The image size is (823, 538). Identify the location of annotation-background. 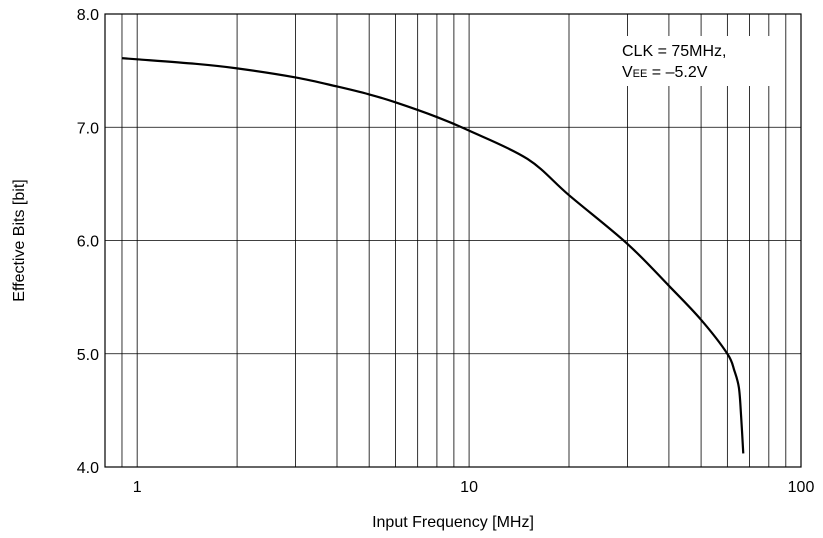
(692, 61).